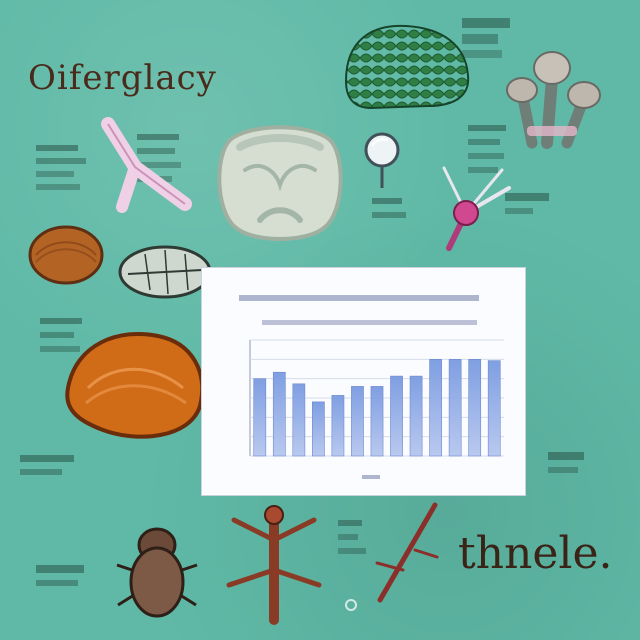 This screenshot has width=640, height=640. I want to click on mushroom-cluster-icon, so click(553, 100).